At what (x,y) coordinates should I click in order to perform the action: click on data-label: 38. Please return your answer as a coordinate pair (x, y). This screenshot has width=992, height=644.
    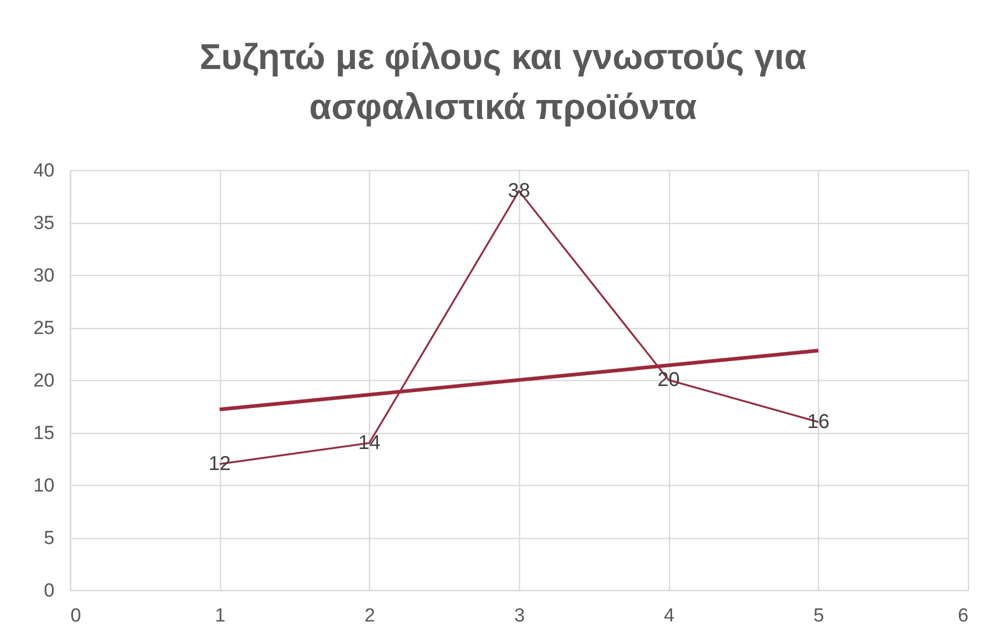
    Looking at the image, I should click on (519, 191).